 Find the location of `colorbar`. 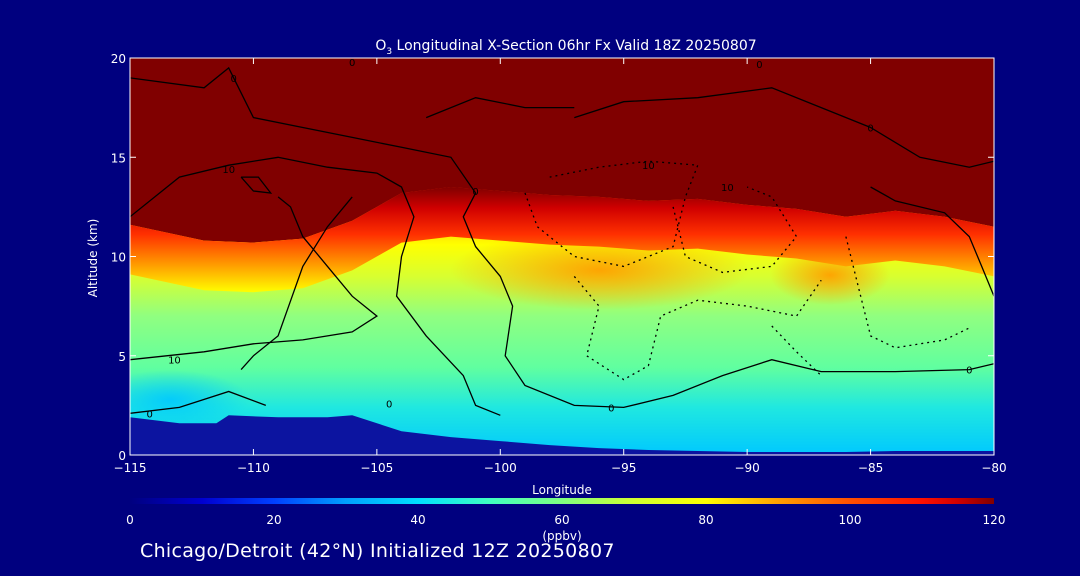

colorbar is located at coordinates (562, 501).